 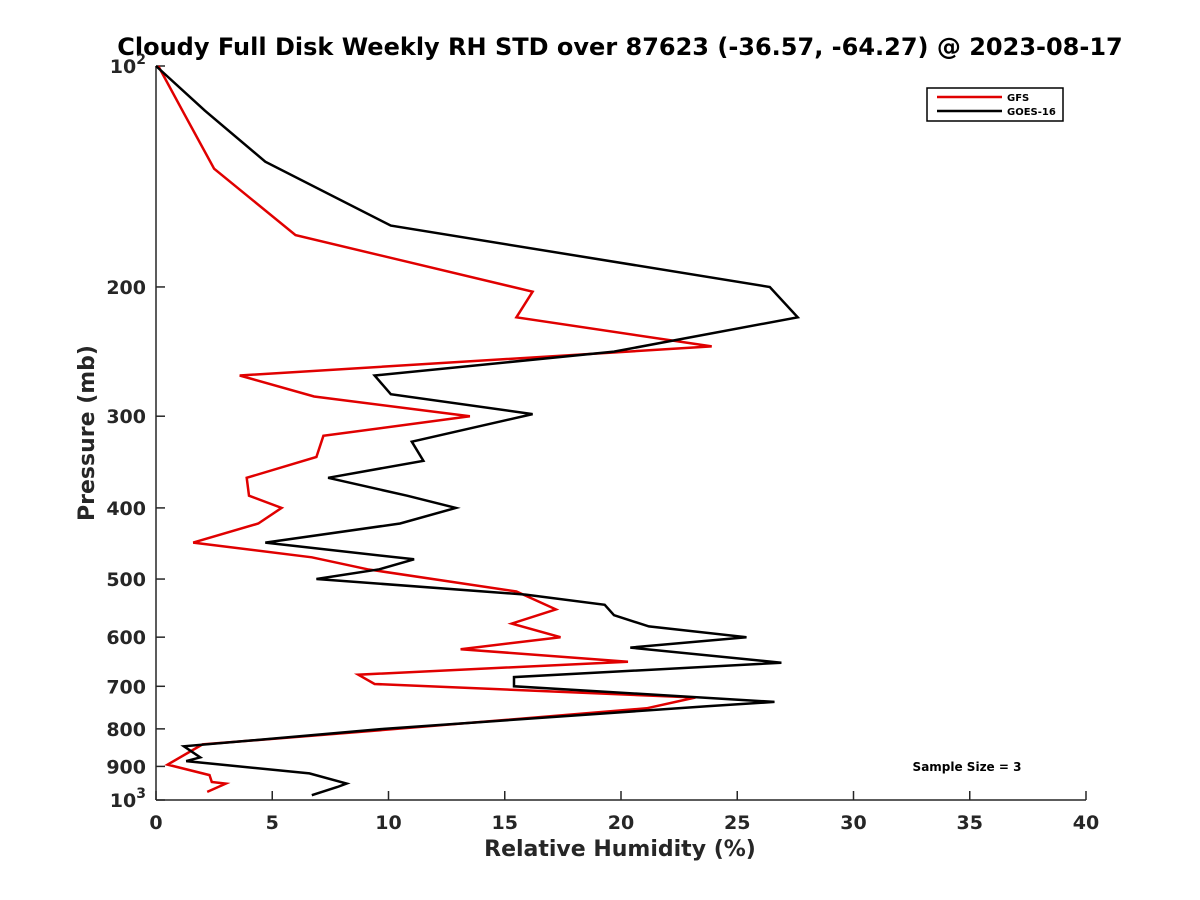 What do you see at coordinates (126, 288) in the screenshot?
I see `y-tick-label: 200` at bounding box center [126, 288].